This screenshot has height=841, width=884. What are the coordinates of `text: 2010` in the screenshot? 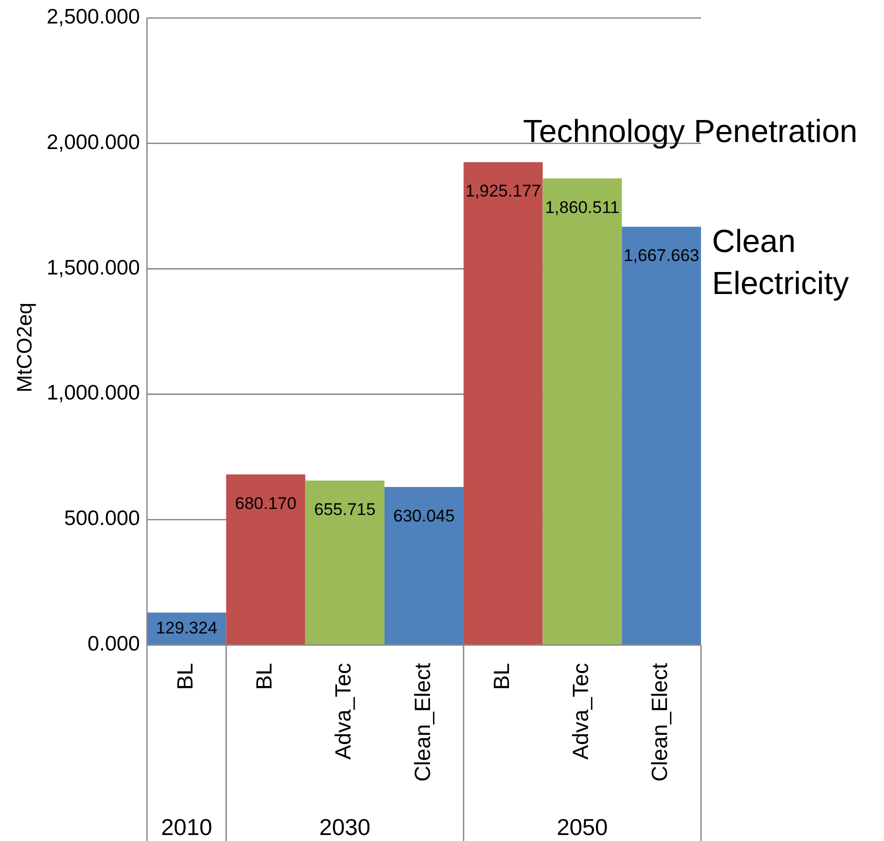 It's located at (186, 827).